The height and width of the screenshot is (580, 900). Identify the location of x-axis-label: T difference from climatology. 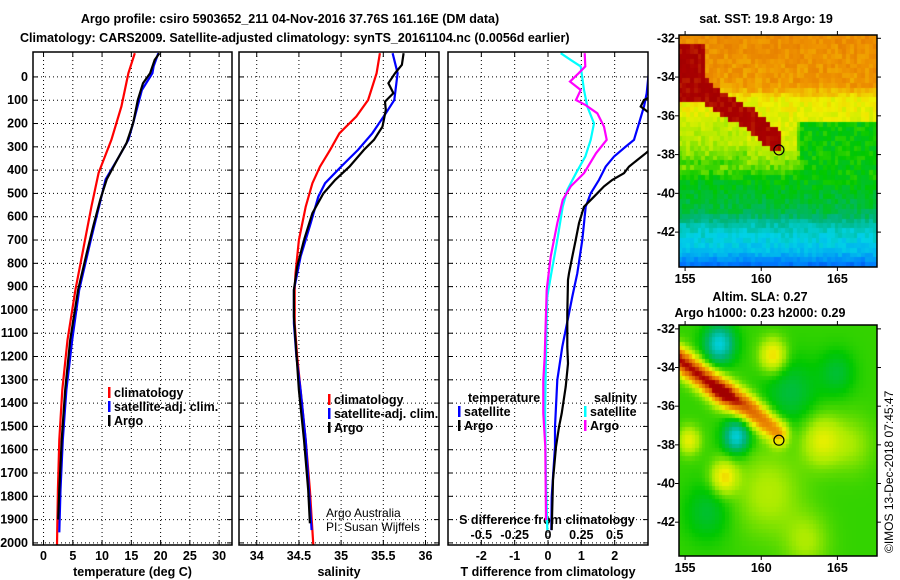
(547, 572).